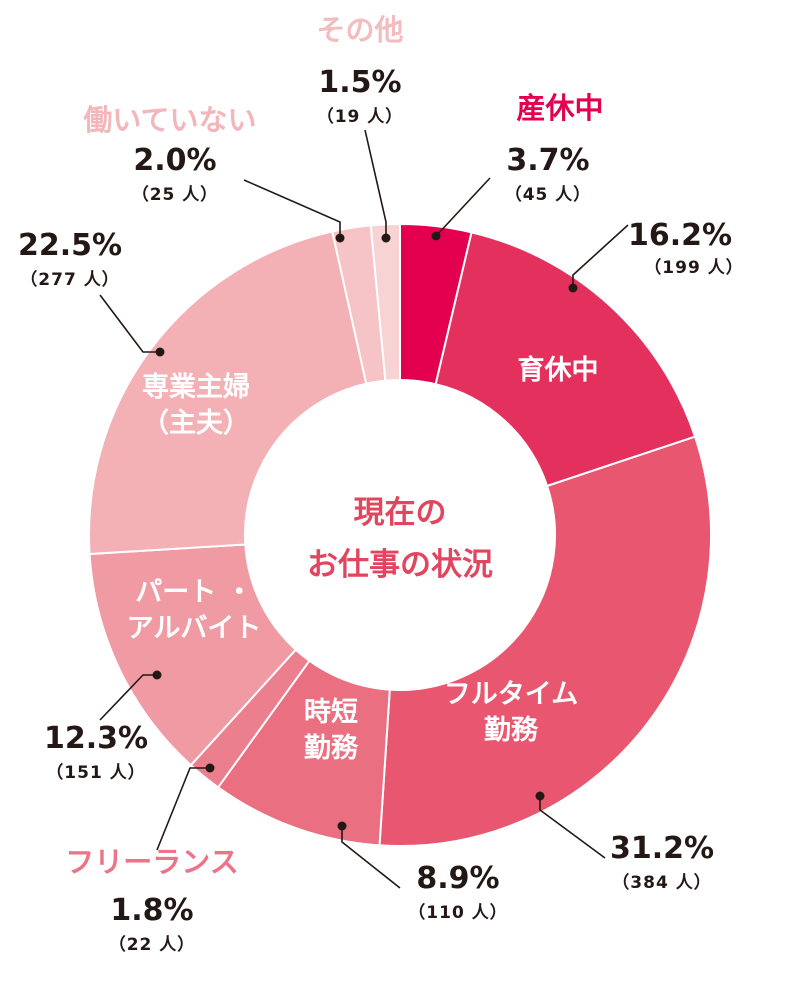 This screenshot has height=996, width=788. Describe the element at coordinates (196, 387) in the screenshot. I see `slice-label-housewife-line-1: 専業主婦` at that location.